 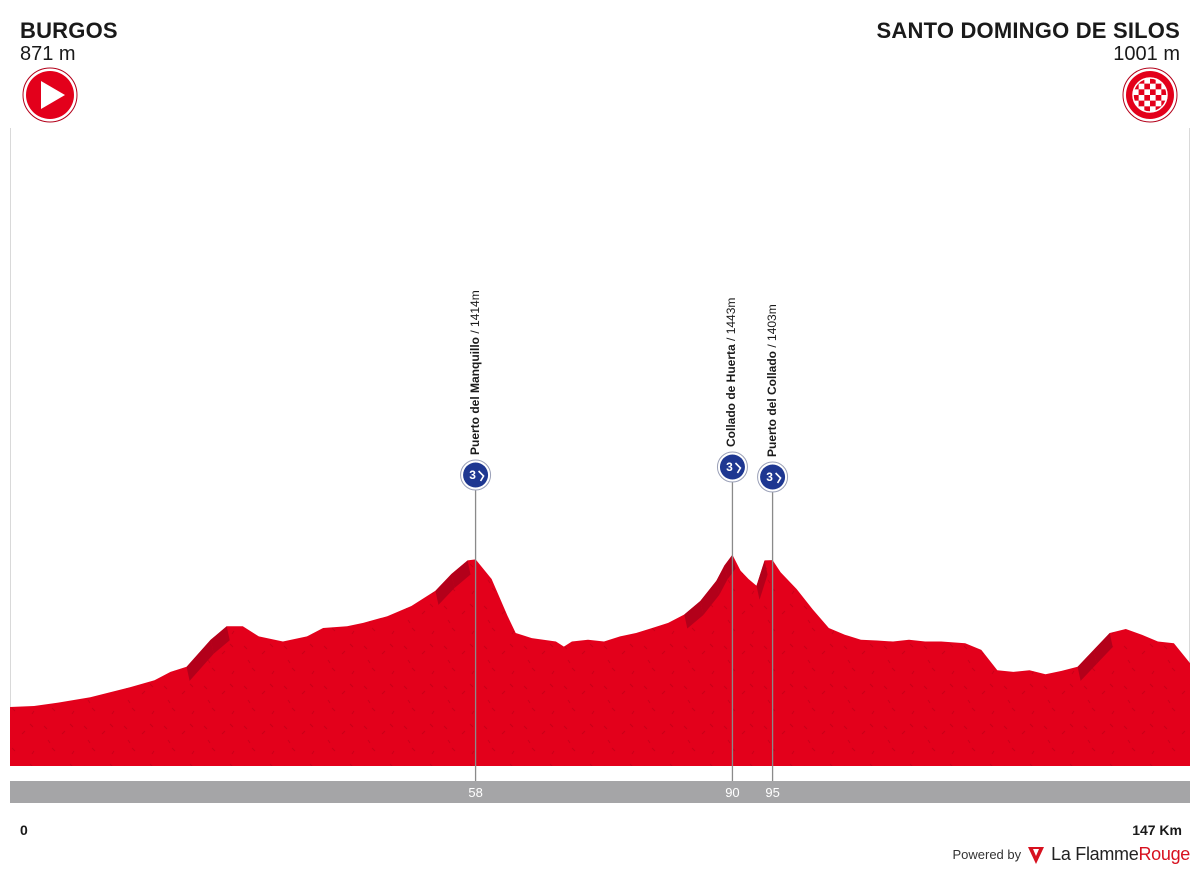 What do you see at coordinates (1028, 30) in the screenshot?
I see `finish-city: SANTO DOMINGO DE SILOS` at bounding box center [1028, 30].